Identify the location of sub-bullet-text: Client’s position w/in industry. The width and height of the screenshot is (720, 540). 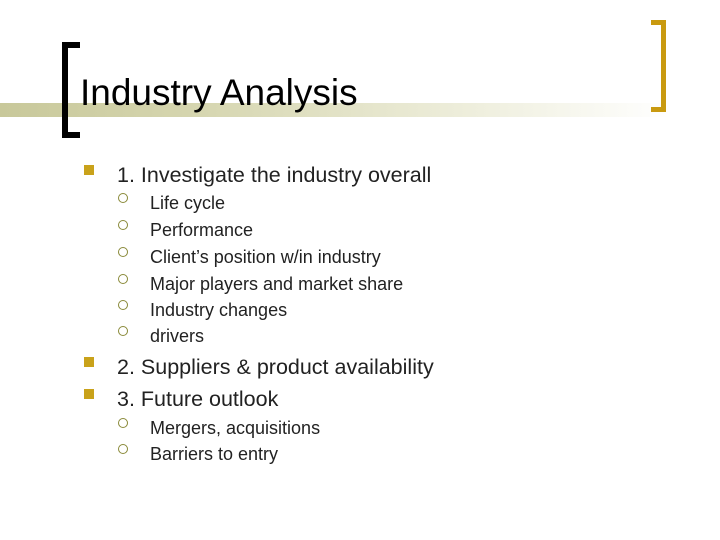
(265, 257).